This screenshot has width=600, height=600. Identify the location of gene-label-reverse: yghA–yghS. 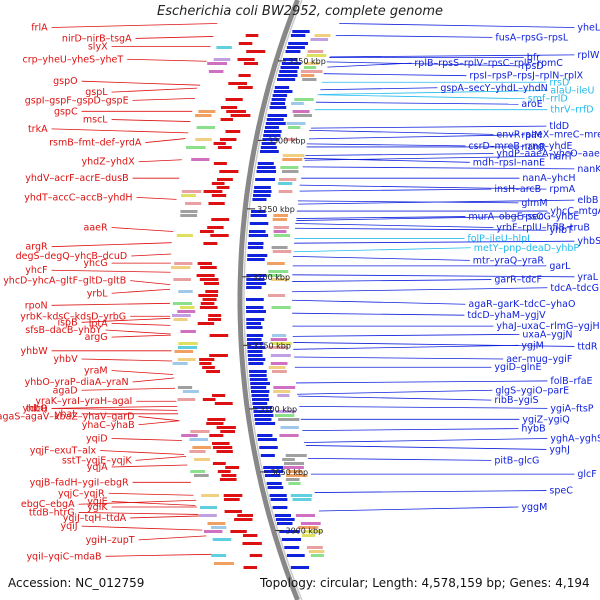
(575, 438).